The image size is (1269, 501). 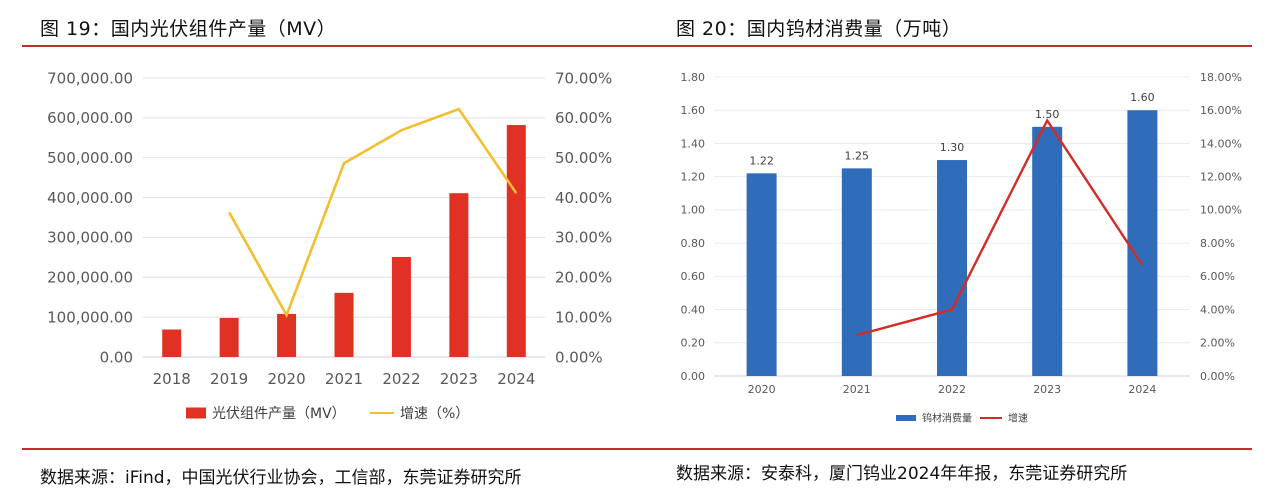 I want to click on legend-bar-label: 光伏组件产量（MV）, so click(x=279, y=414).